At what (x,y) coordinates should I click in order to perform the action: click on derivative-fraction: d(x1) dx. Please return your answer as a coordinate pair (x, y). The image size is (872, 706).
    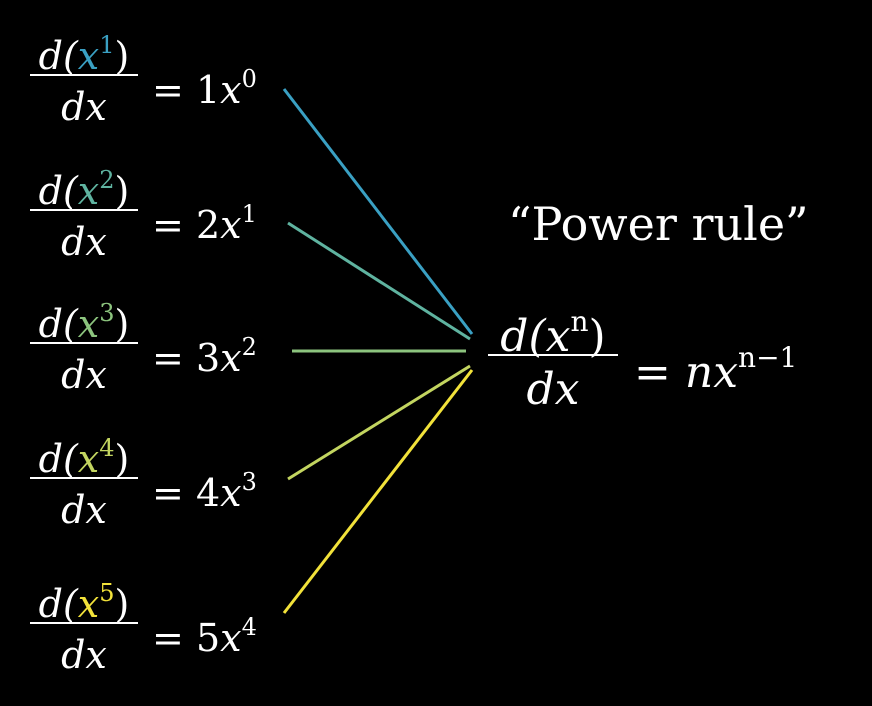
    Looking at the image, I should click on (84, 76).